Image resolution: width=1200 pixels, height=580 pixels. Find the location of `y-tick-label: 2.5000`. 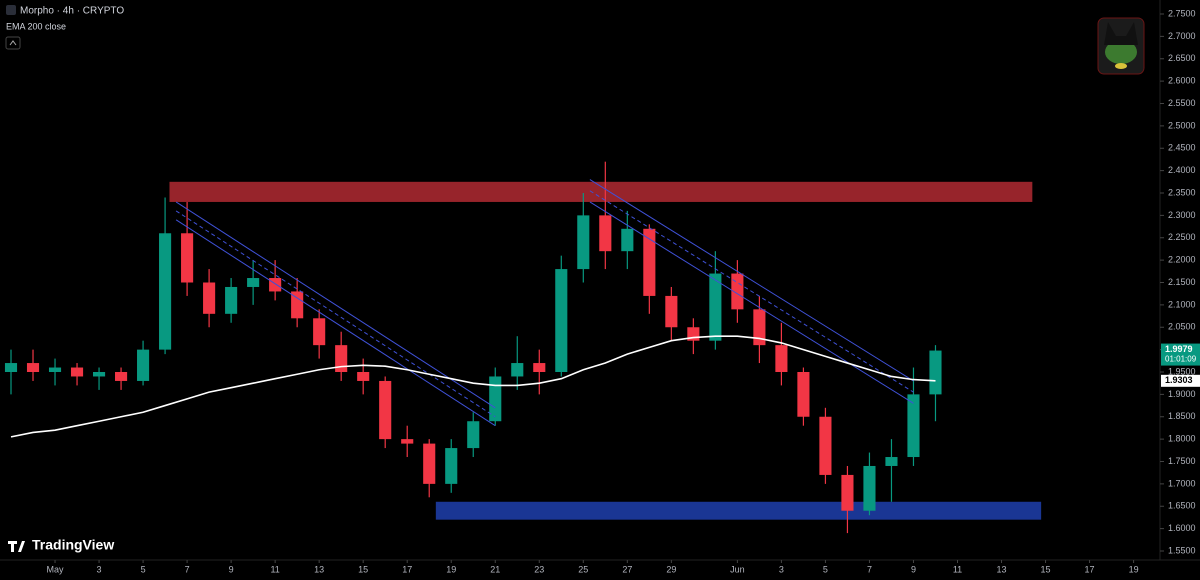

y-tick-label: 2.5000 is located at coordinates (1182, 125).